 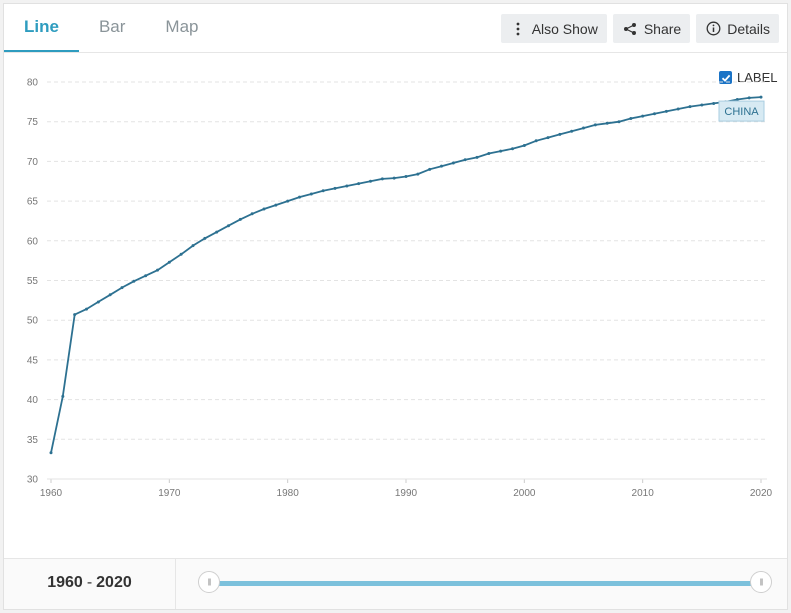 What do you see at coordinates (395, 52) in the screenshot?
I see `tabbar-divider` at bounding box center [395, 52].